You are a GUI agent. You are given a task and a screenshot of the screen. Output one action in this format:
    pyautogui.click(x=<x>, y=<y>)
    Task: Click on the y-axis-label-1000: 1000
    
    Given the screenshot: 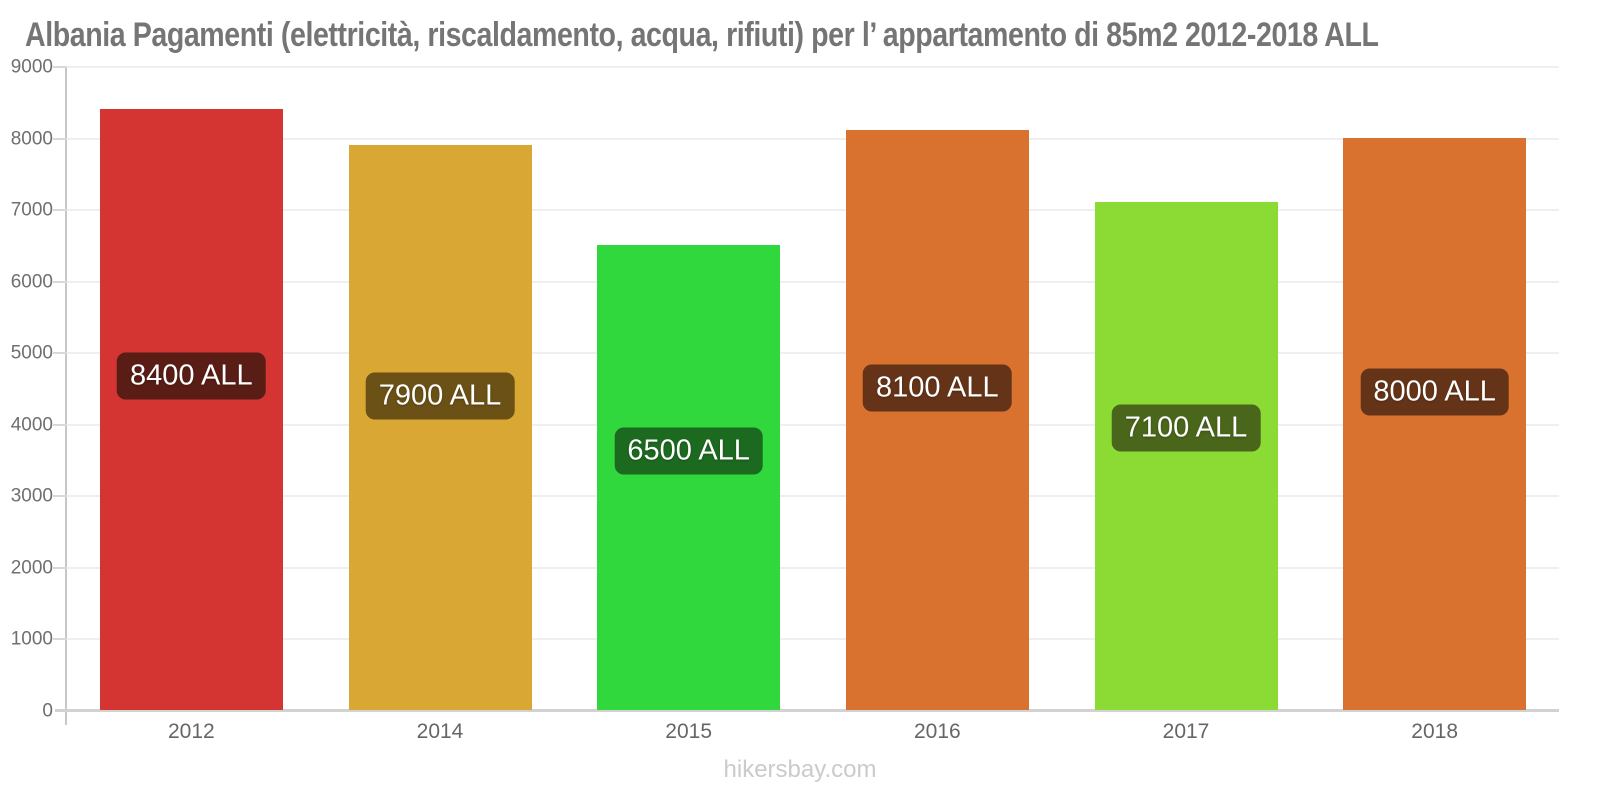 What is the action you would take?
    pyautogui.click(x=31, y=639)
    